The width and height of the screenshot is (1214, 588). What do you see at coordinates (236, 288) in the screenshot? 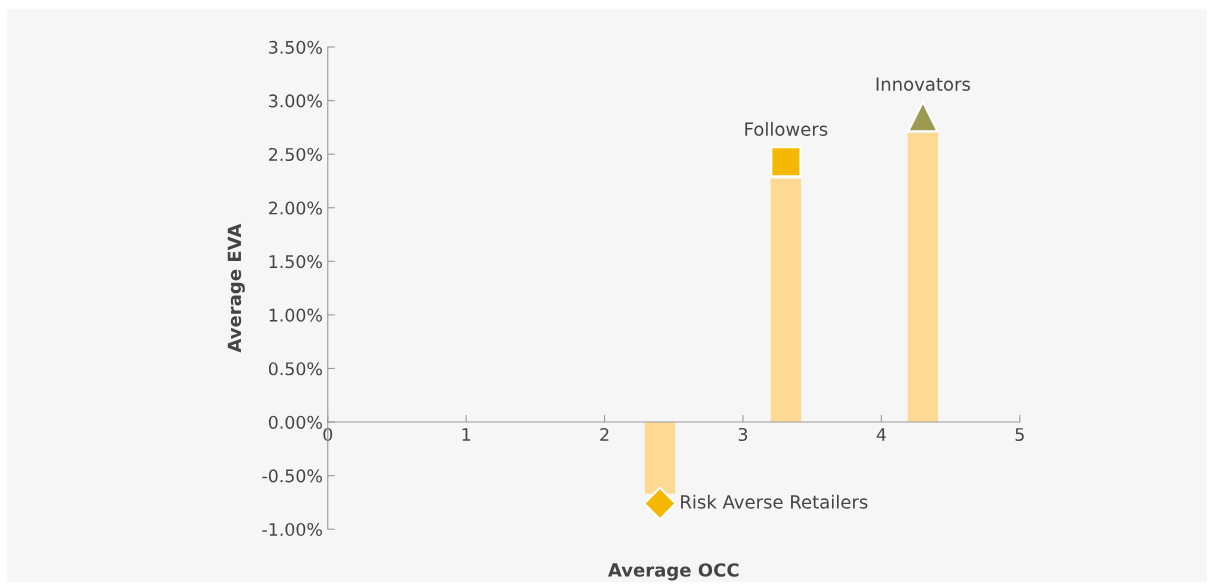
I see `y-axis-title: Average EVA` at bounding box center [236, 288].